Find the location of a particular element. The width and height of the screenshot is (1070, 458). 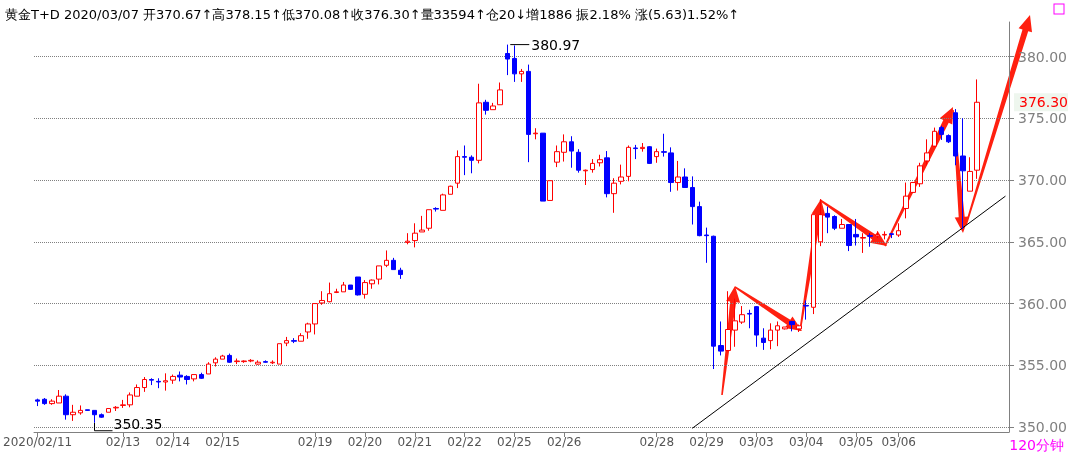

annotation: 380.97 is located at coordinates (556, 44).